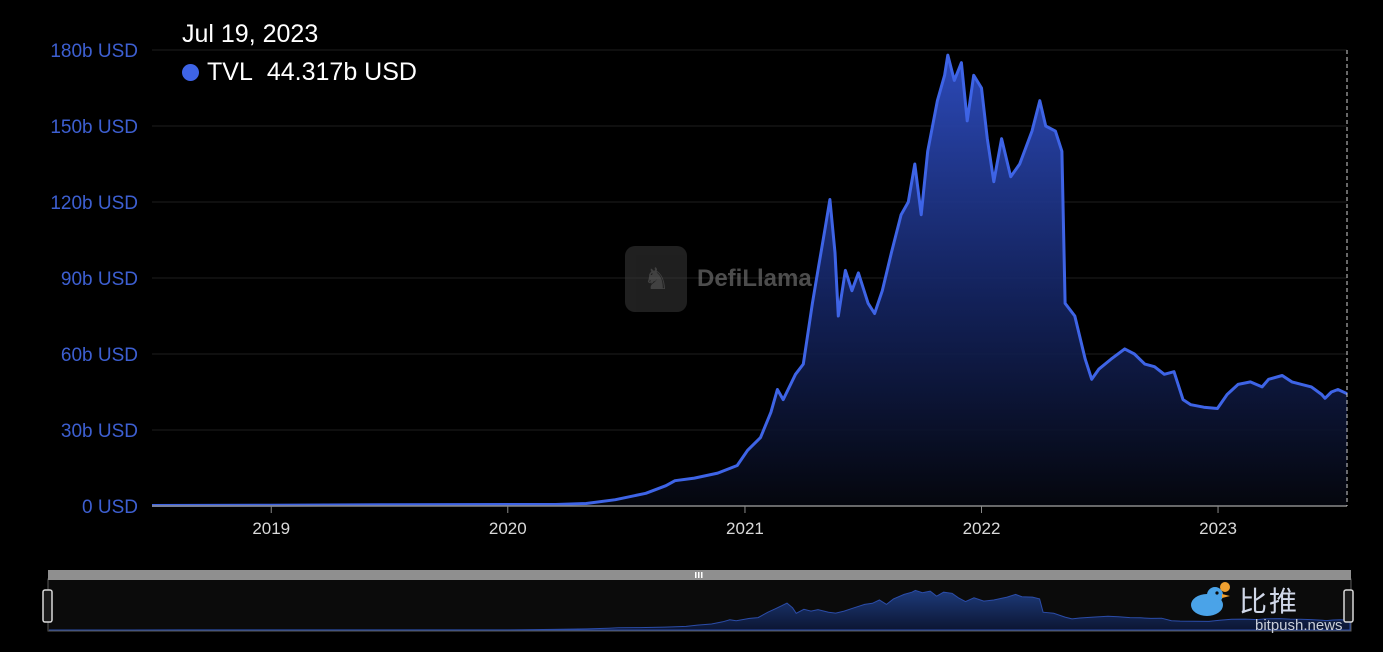 The image size is (1383, 652). What do you see at coordinates (94, 51) in the screenshot?
I see `y-tick-label: 180b USD` at bounding box center [94, 51].